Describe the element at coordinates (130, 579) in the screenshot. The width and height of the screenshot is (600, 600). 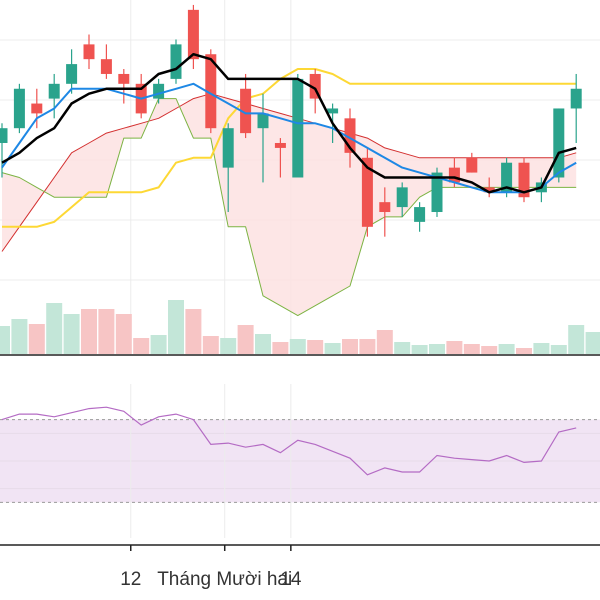
I see `x-tick-label: 12` at that location.